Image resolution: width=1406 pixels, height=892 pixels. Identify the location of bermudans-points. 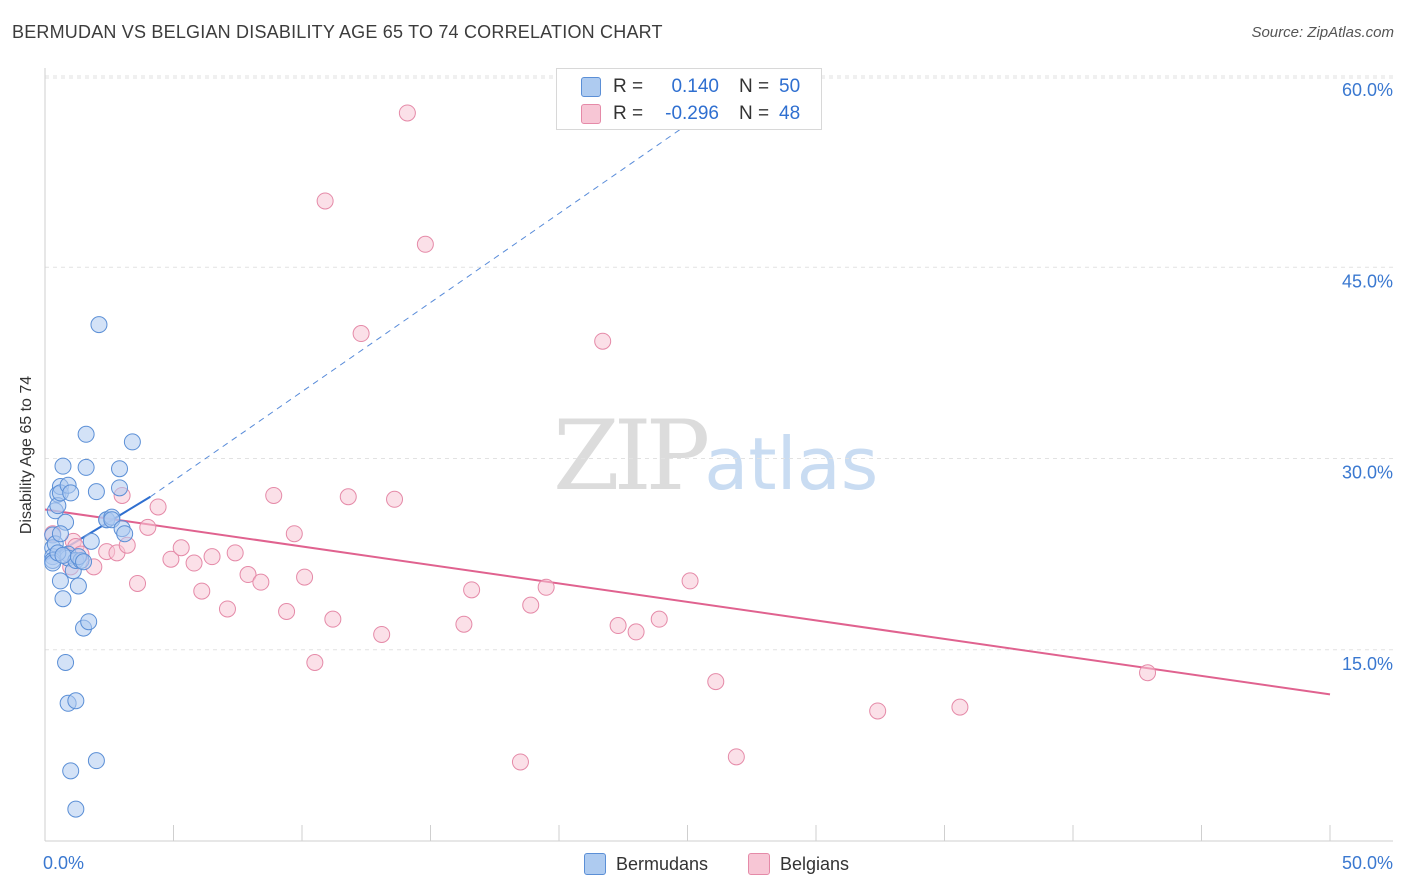
(92, 567).